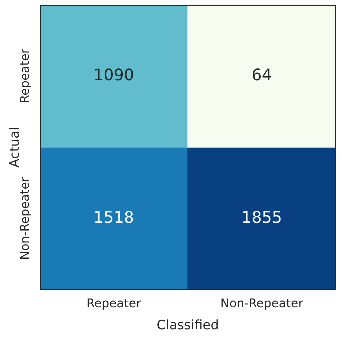 The image size is (342, 342). What do you see at coordinates (114, 74) in the screenshot?
I see `data-label: 1090` at bounding box center [114, 74].